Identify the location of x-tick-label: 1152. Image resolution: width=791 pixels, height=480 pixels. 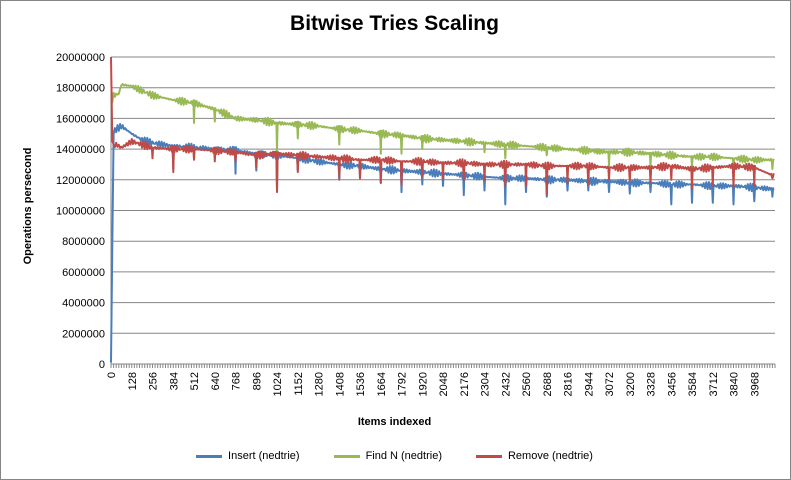
(299, 384).